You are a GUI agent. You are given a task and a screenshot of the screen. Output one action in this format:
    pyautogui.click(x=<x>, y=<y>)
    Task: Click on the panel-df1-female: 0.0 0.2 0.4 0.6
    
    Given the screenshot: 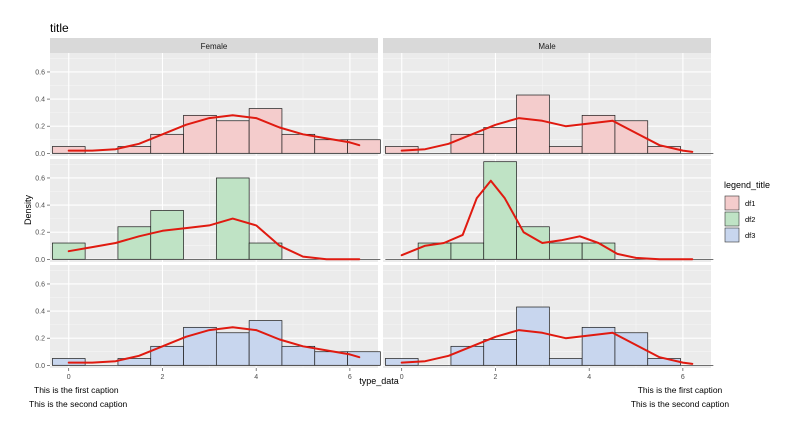 What is the action you would take?
    pyautogui.click(x=208, y=105)
    